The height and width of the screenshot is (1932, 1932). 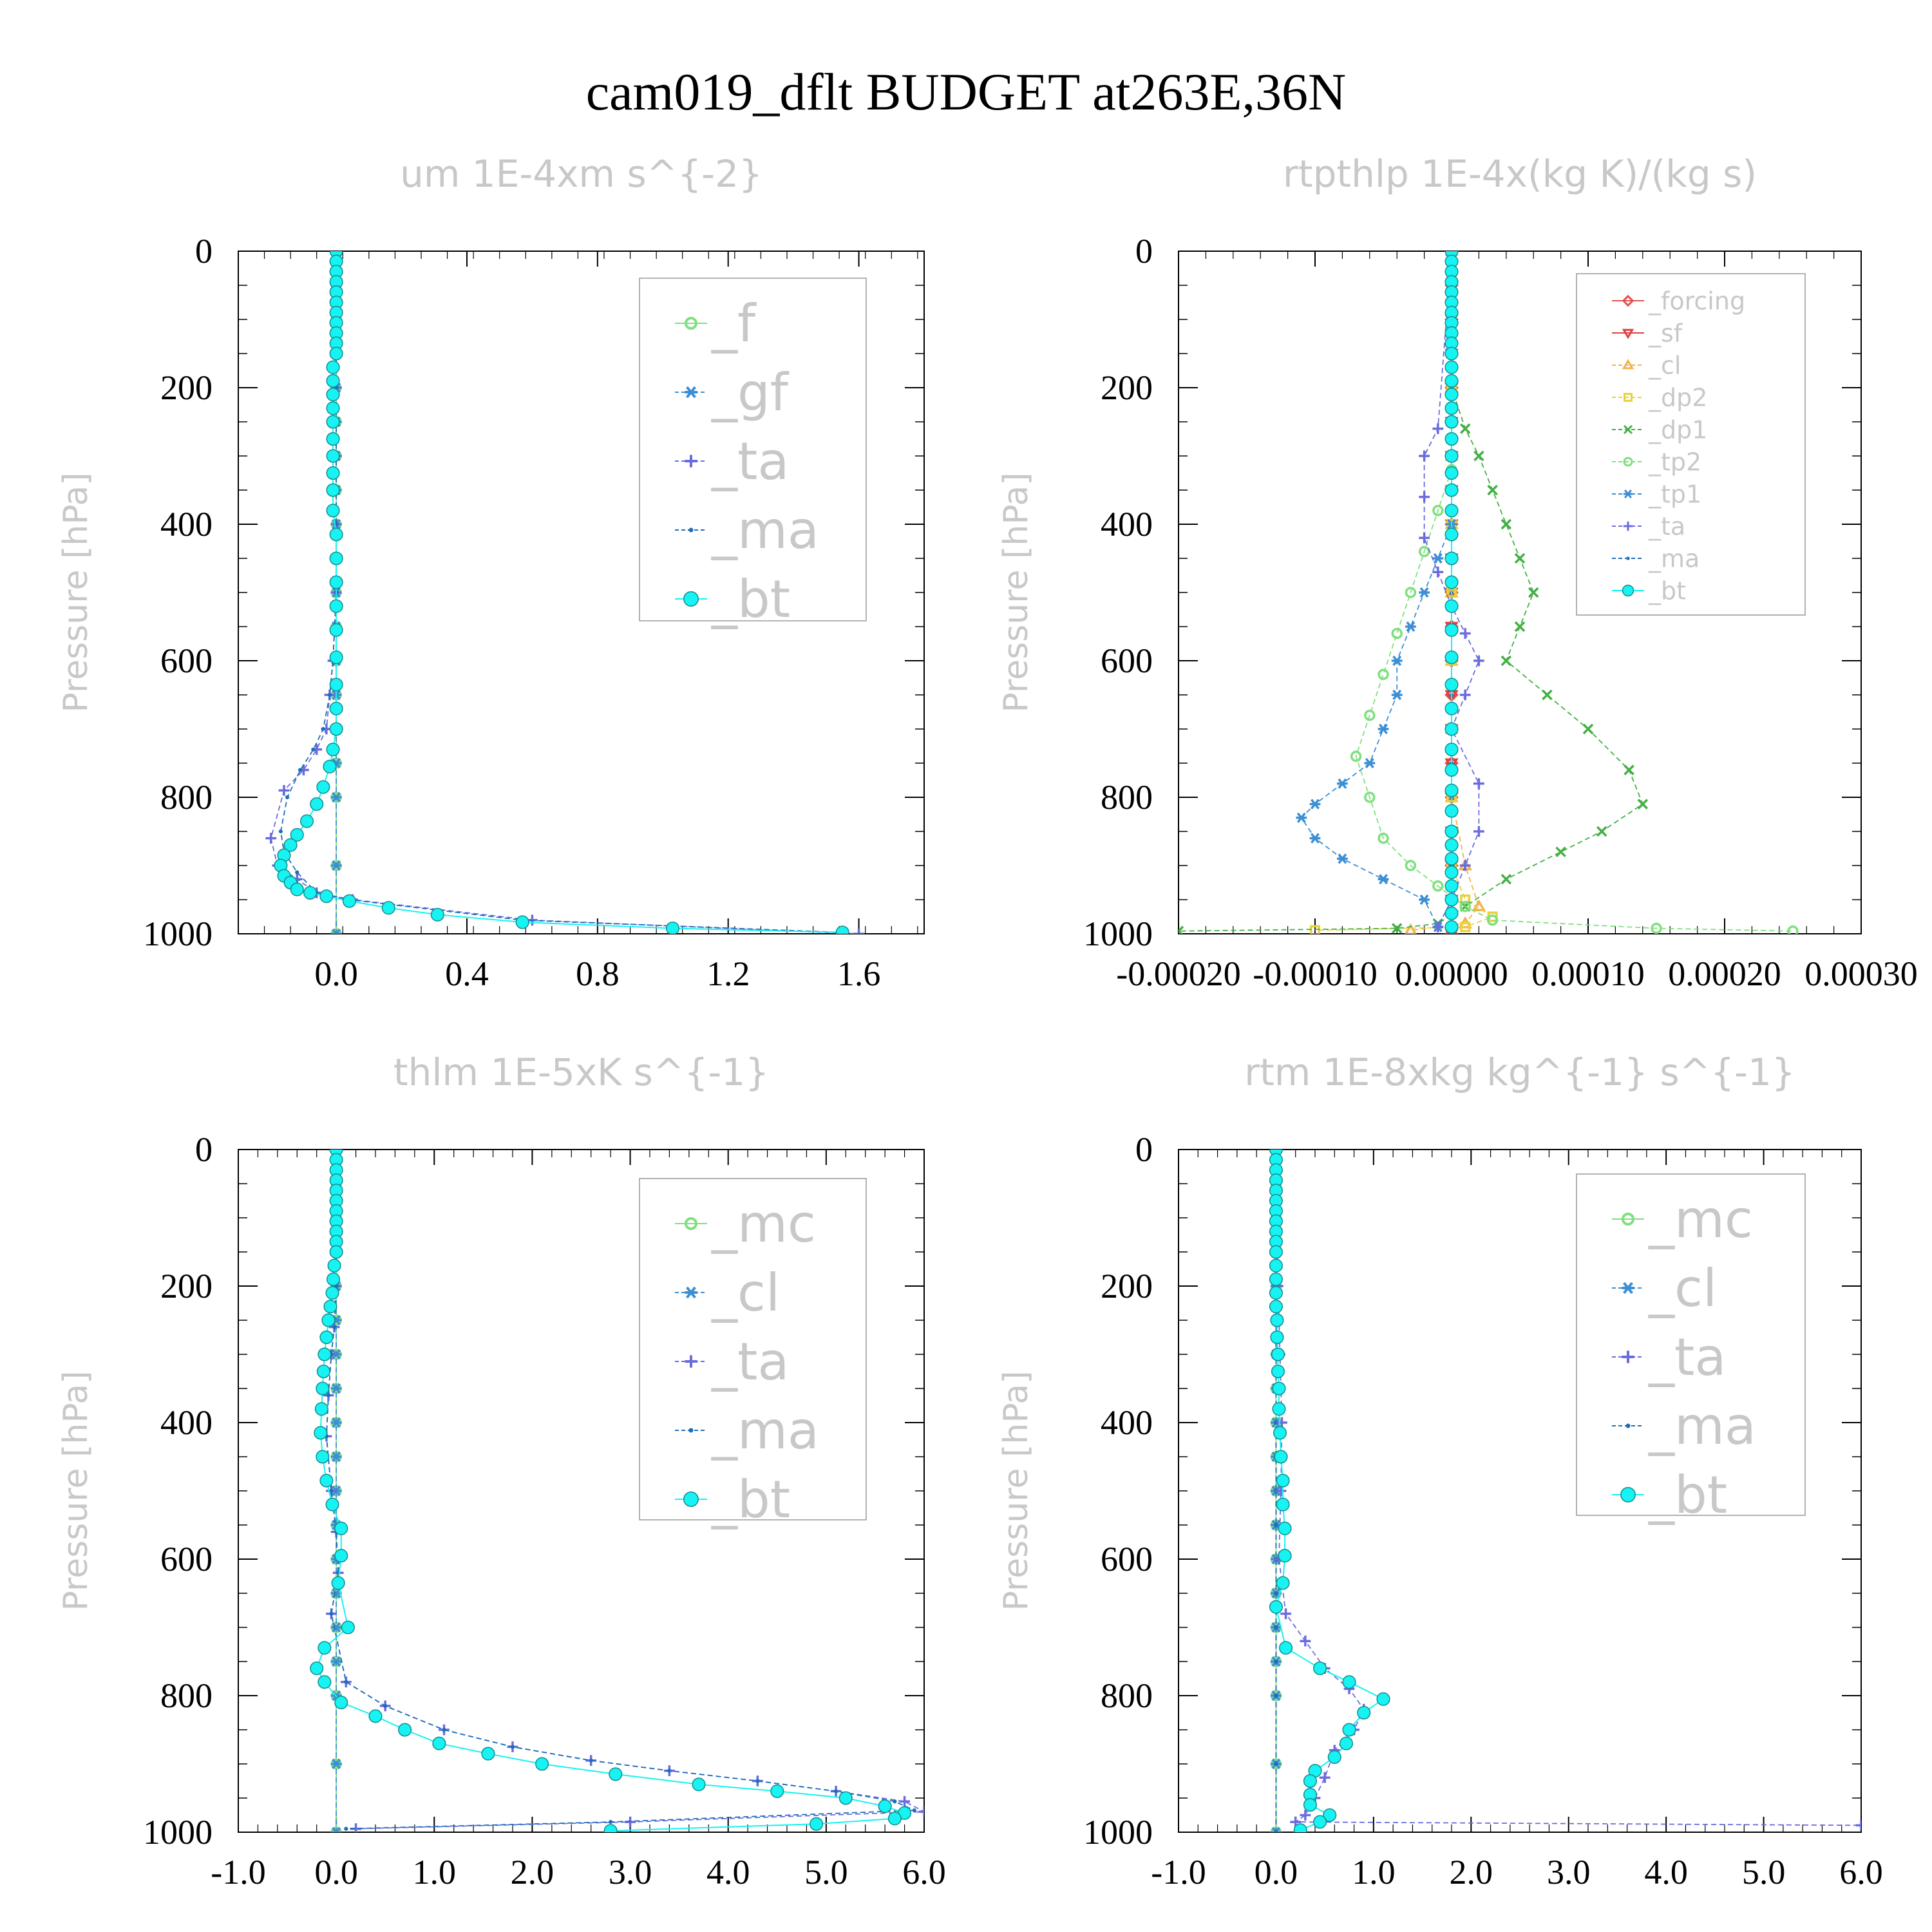 What do you see at coordinates (1667, 590) in the screenshot?
I see `legend-label: _bt` at bounding box center [1667, 590].